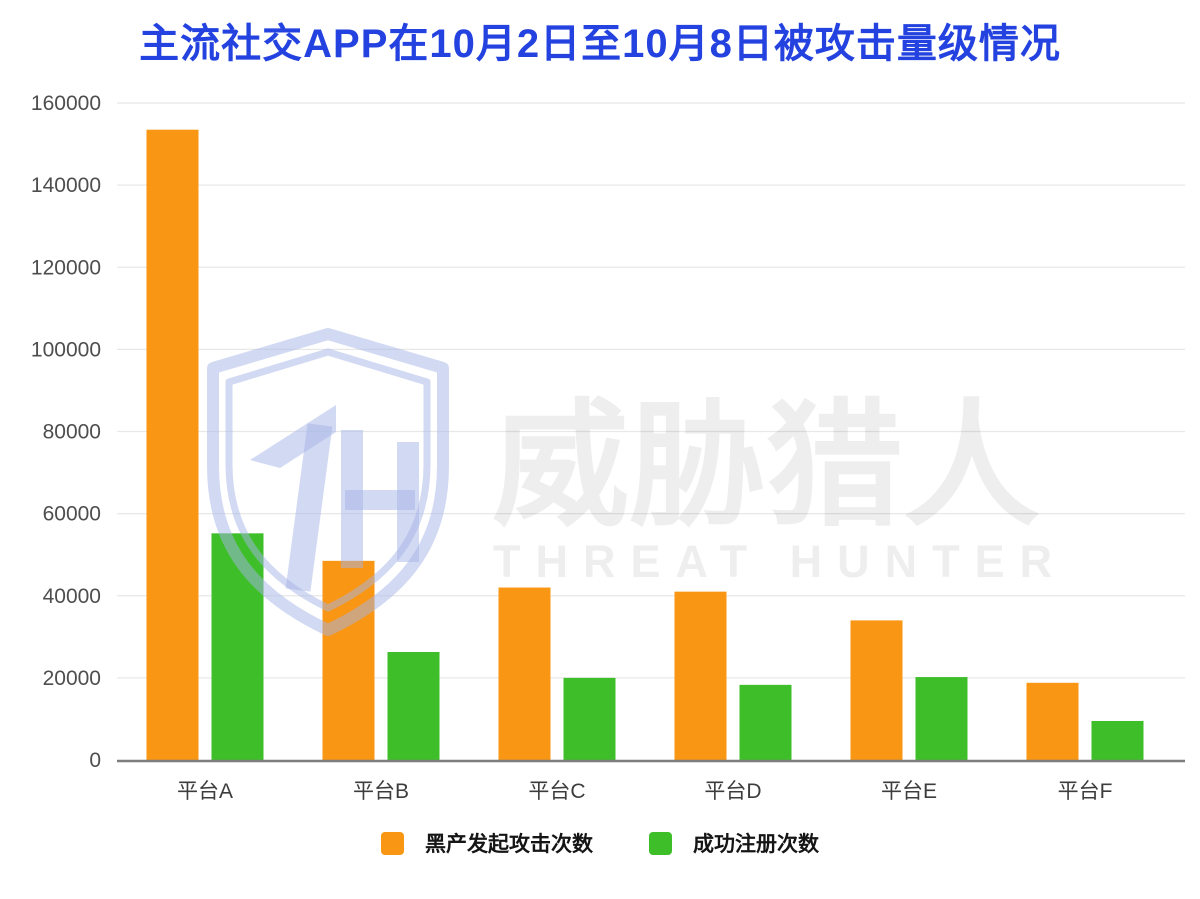  What do you see at coordinates (876, 690) in the screenshot?
I see `bar-attacks-平台E` at bounding box center [876, 690].